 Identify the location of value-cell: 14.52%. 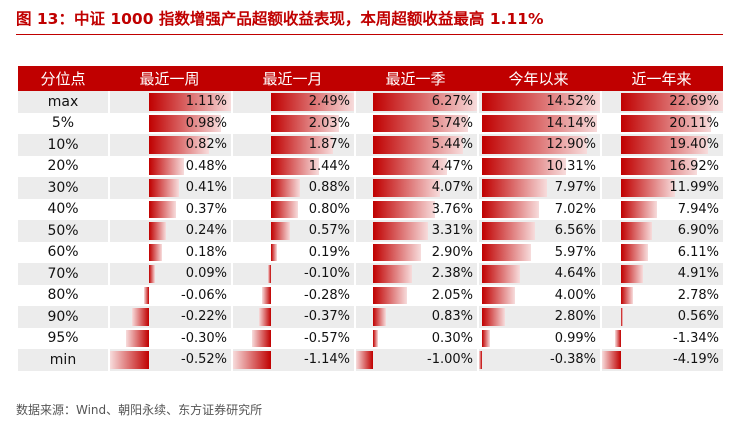
(538, 102).